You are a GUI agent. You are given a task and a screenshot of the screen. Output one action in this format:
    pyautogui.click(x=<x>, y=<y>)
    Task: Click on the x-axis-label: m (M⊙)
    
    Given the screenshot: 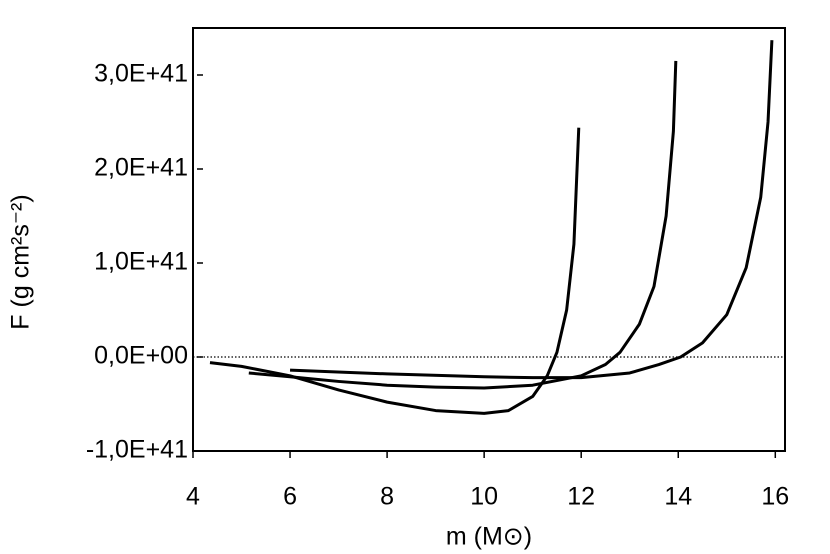 What is the action you would take?
    pyautogui.click(x=489, y=537)
    